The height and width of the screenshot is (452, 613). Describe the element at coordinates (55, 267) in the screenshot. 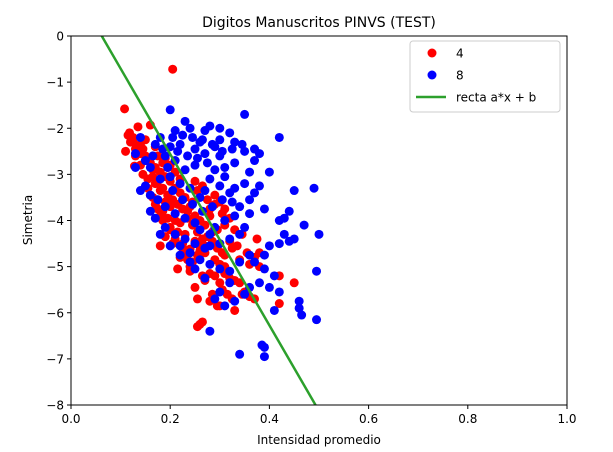

I see `y-tick-label: −5` at that location.